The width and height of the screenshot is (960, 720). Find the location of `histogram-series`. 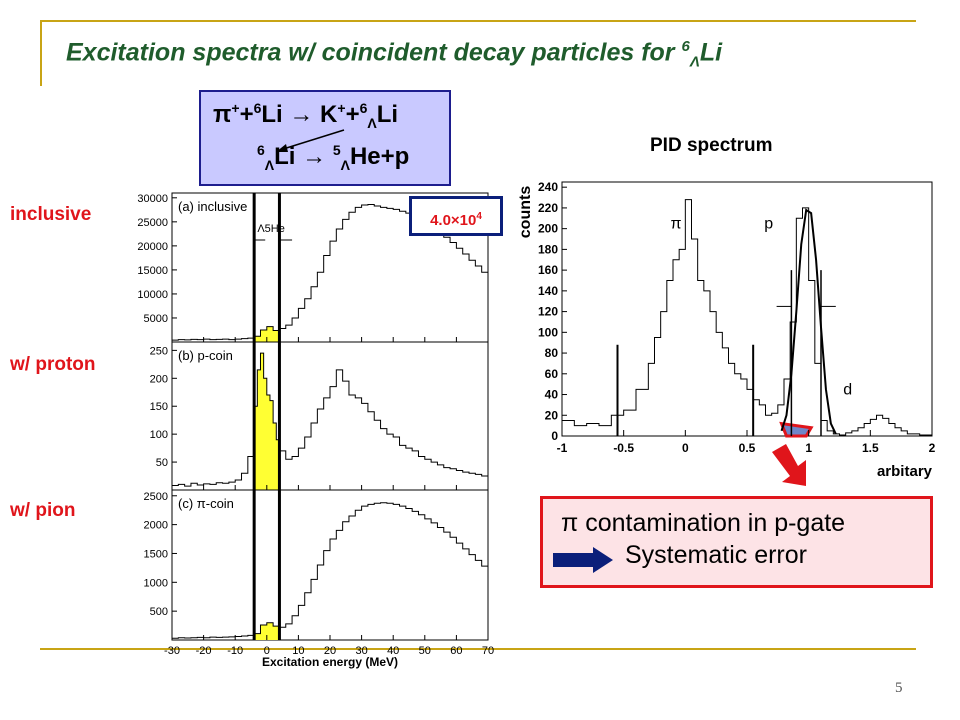

histogram-series is located at coordinates (330, 419).